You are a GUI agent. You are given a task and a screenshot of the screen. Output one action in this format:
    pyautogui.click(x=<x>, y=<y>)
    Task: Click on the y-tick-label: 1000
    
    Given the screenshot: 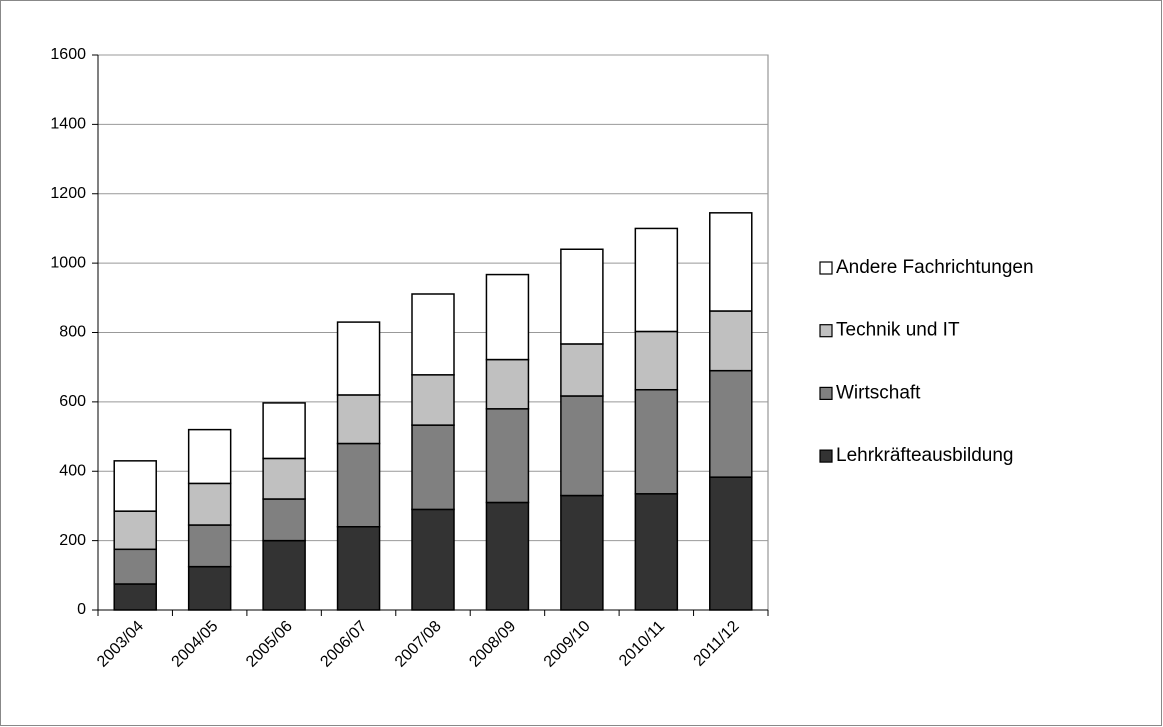 What is the action you would take?
    pyautogui.click(x=68, y=262)
    